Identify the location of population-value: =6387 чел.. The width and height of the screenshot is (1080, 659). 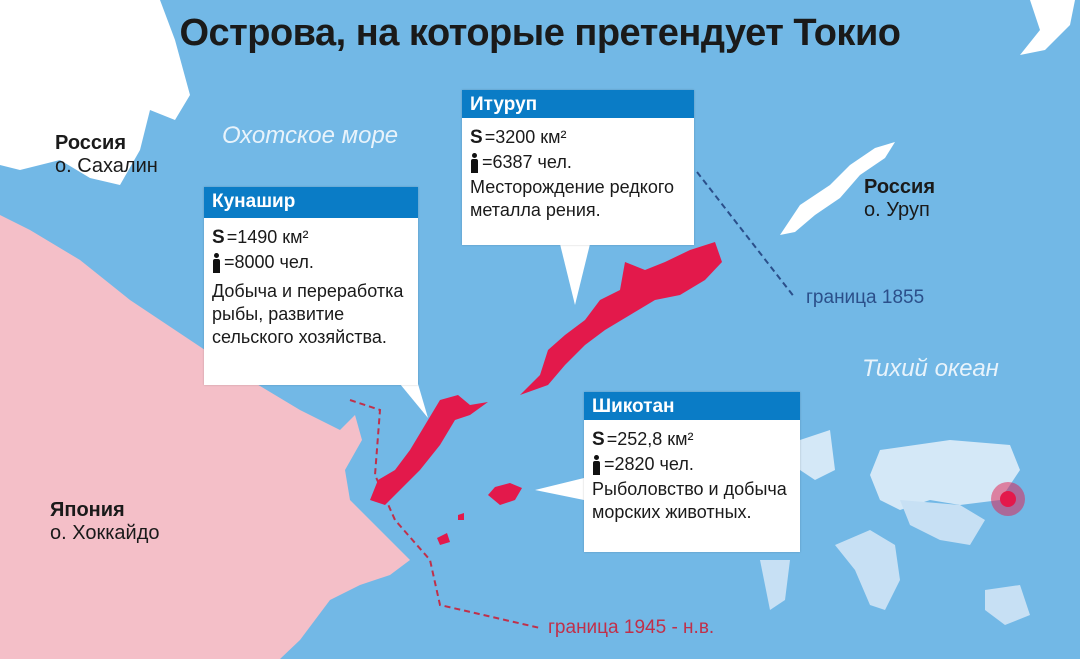
(527, 162).